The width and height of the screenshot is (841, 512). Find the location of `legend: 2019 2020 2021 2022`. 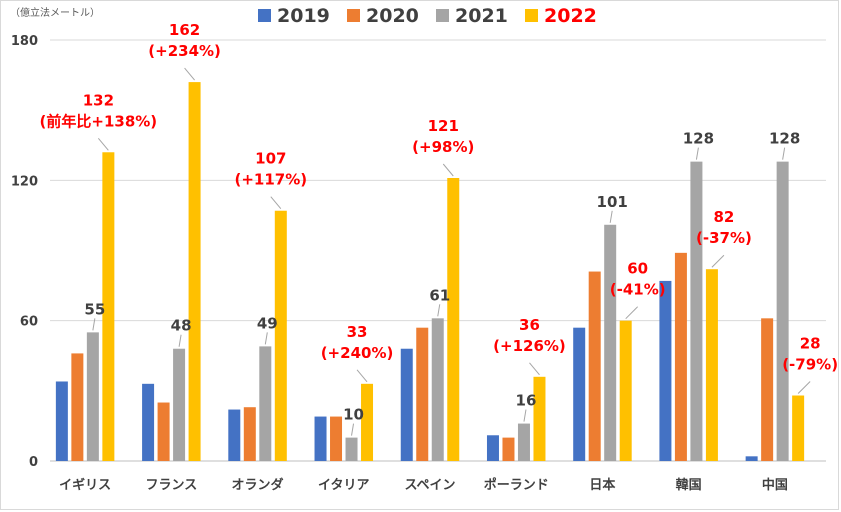

legend: 2019 2020 2021 2022 is located at coordinates (427, 16).